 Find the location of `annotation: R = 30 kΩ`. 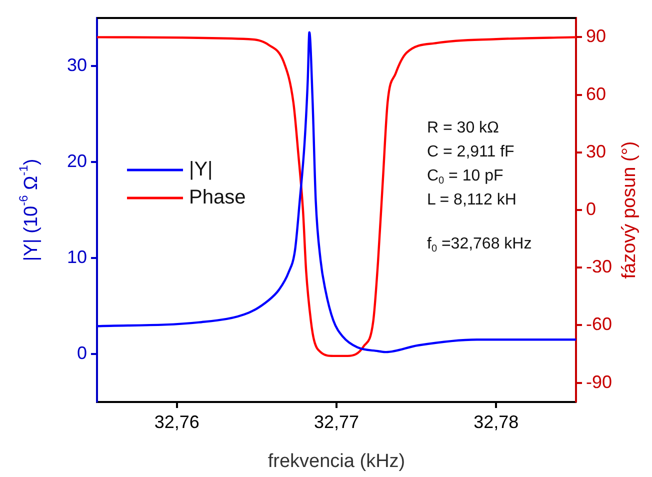

annotation: R = 30 kΩ is located at coordinates (463, 127).